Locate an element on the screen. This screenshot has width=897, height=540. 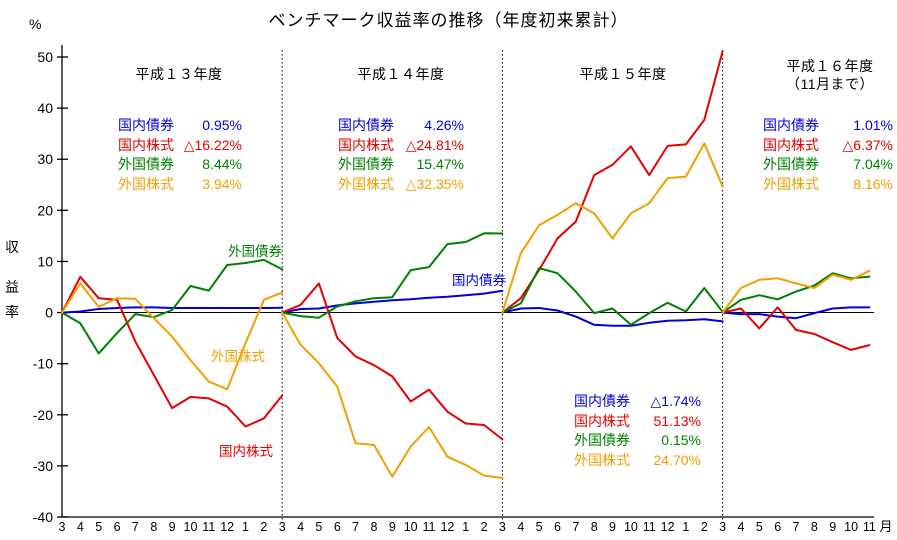
y-tick-label: 30 is located at coordinates (45, 159).